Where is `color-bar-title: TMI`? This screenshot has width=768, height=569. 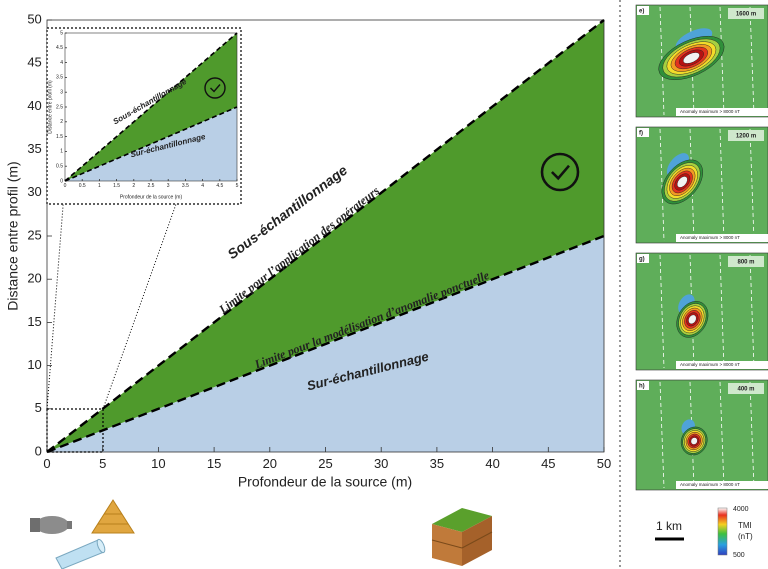 color-bar-title: TMI is located at coordinates (745, 525).